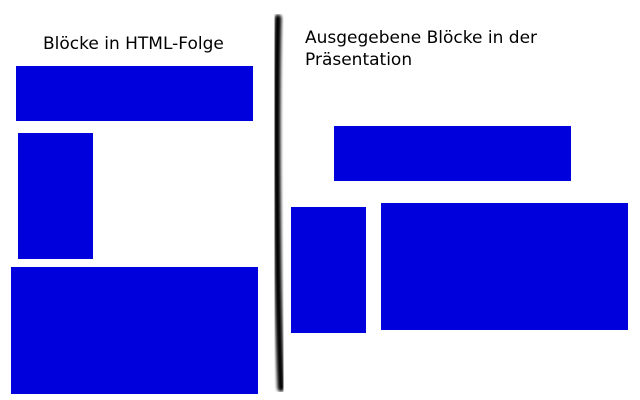 The height and width of the screenshot is (400, 640). I want to click on left-block-1-wide, so click(134, 93).